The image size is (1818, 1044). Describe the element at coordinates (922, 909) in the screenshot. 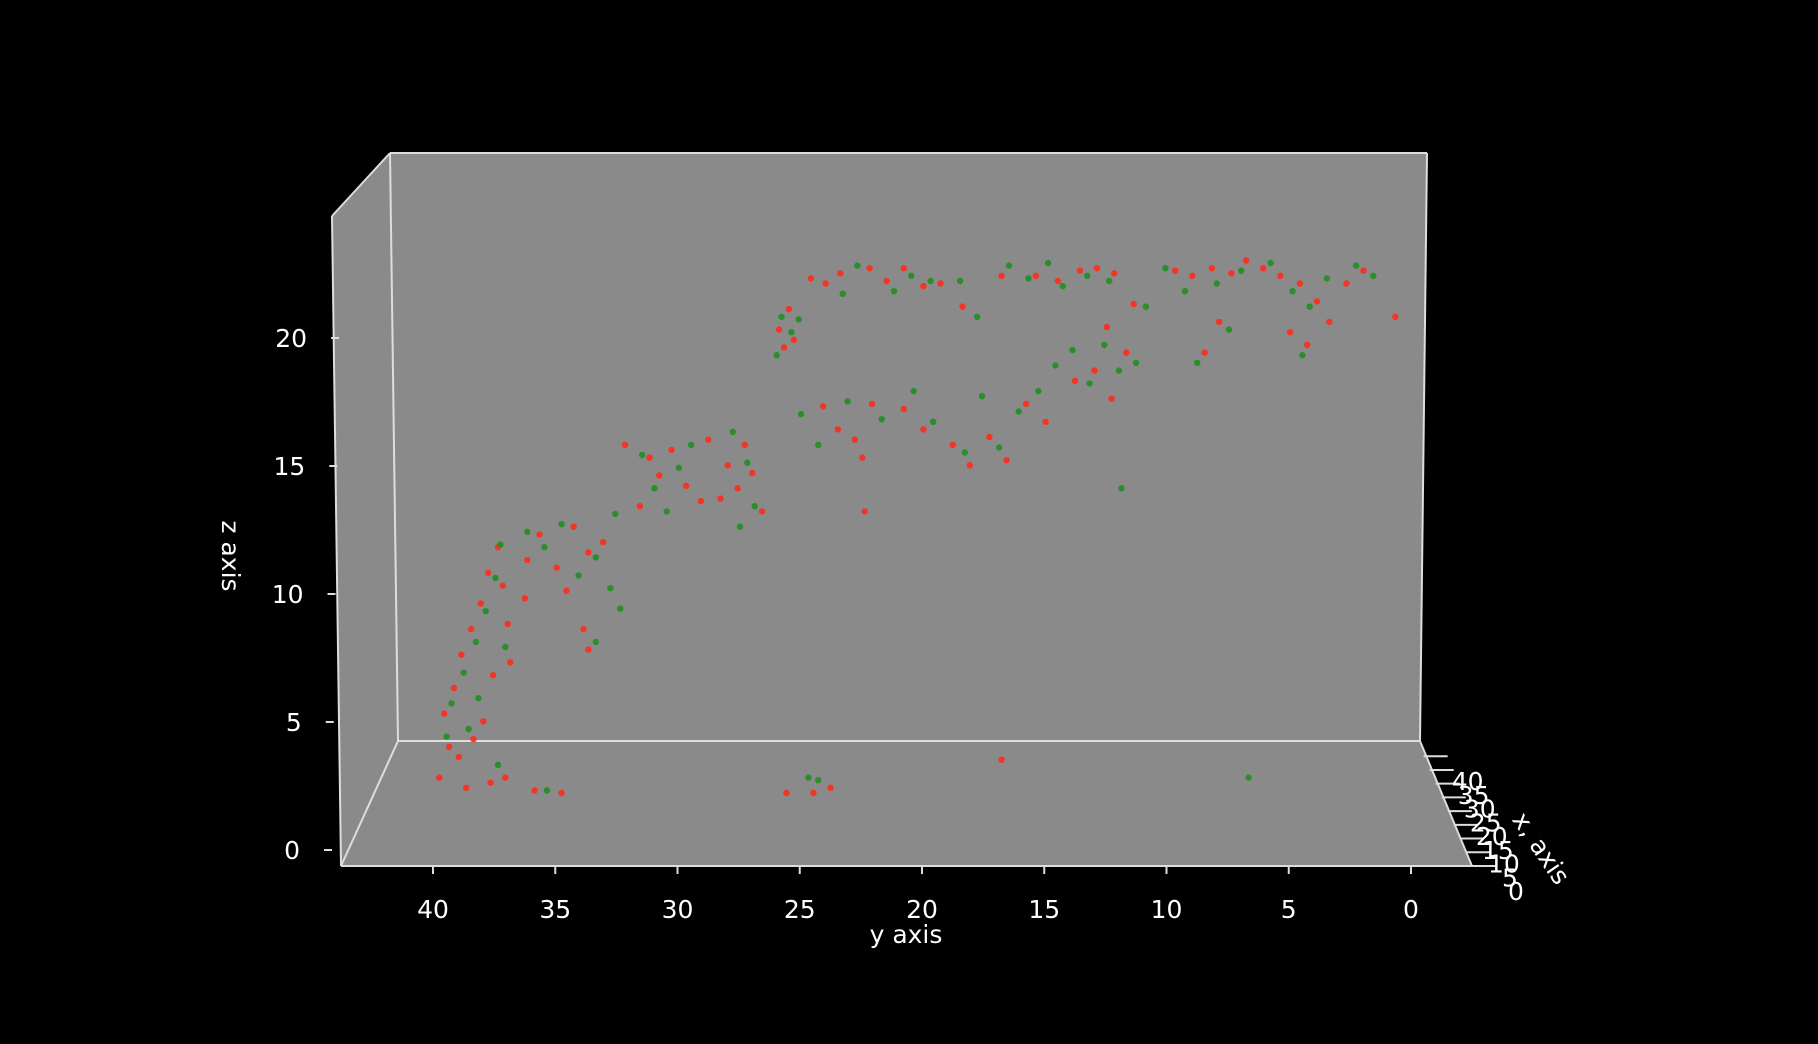

I see `y-tick-label: 20` at that location.